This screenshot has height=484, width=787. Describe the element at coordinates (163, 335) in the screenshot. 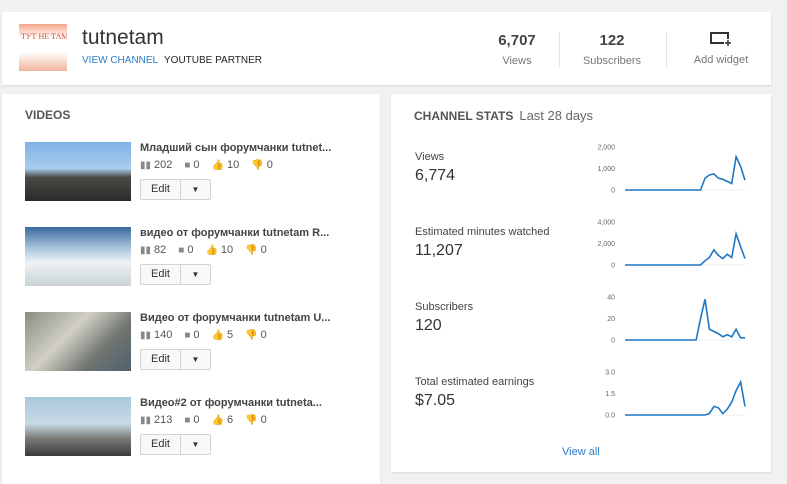

I see `views-count: 140` at that location.